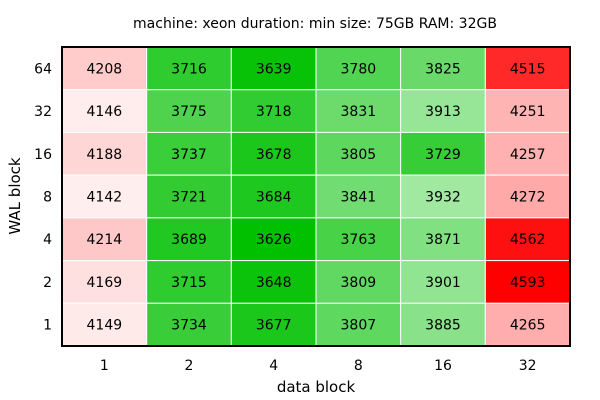 The image size is (600, 400). What do you see at coordinates (528, 198) in the screenshot?
I see `cell-value-label: 4272` at bounding box center [528, 198].